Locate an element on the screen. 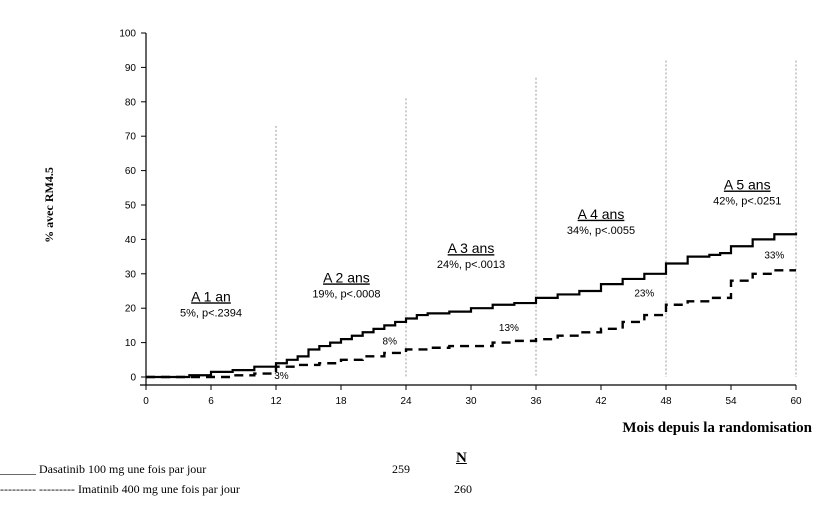 The width and height of the screenshot is (829, 507). legend-n-imatinib: 260 is located at coordinates (463, 489).